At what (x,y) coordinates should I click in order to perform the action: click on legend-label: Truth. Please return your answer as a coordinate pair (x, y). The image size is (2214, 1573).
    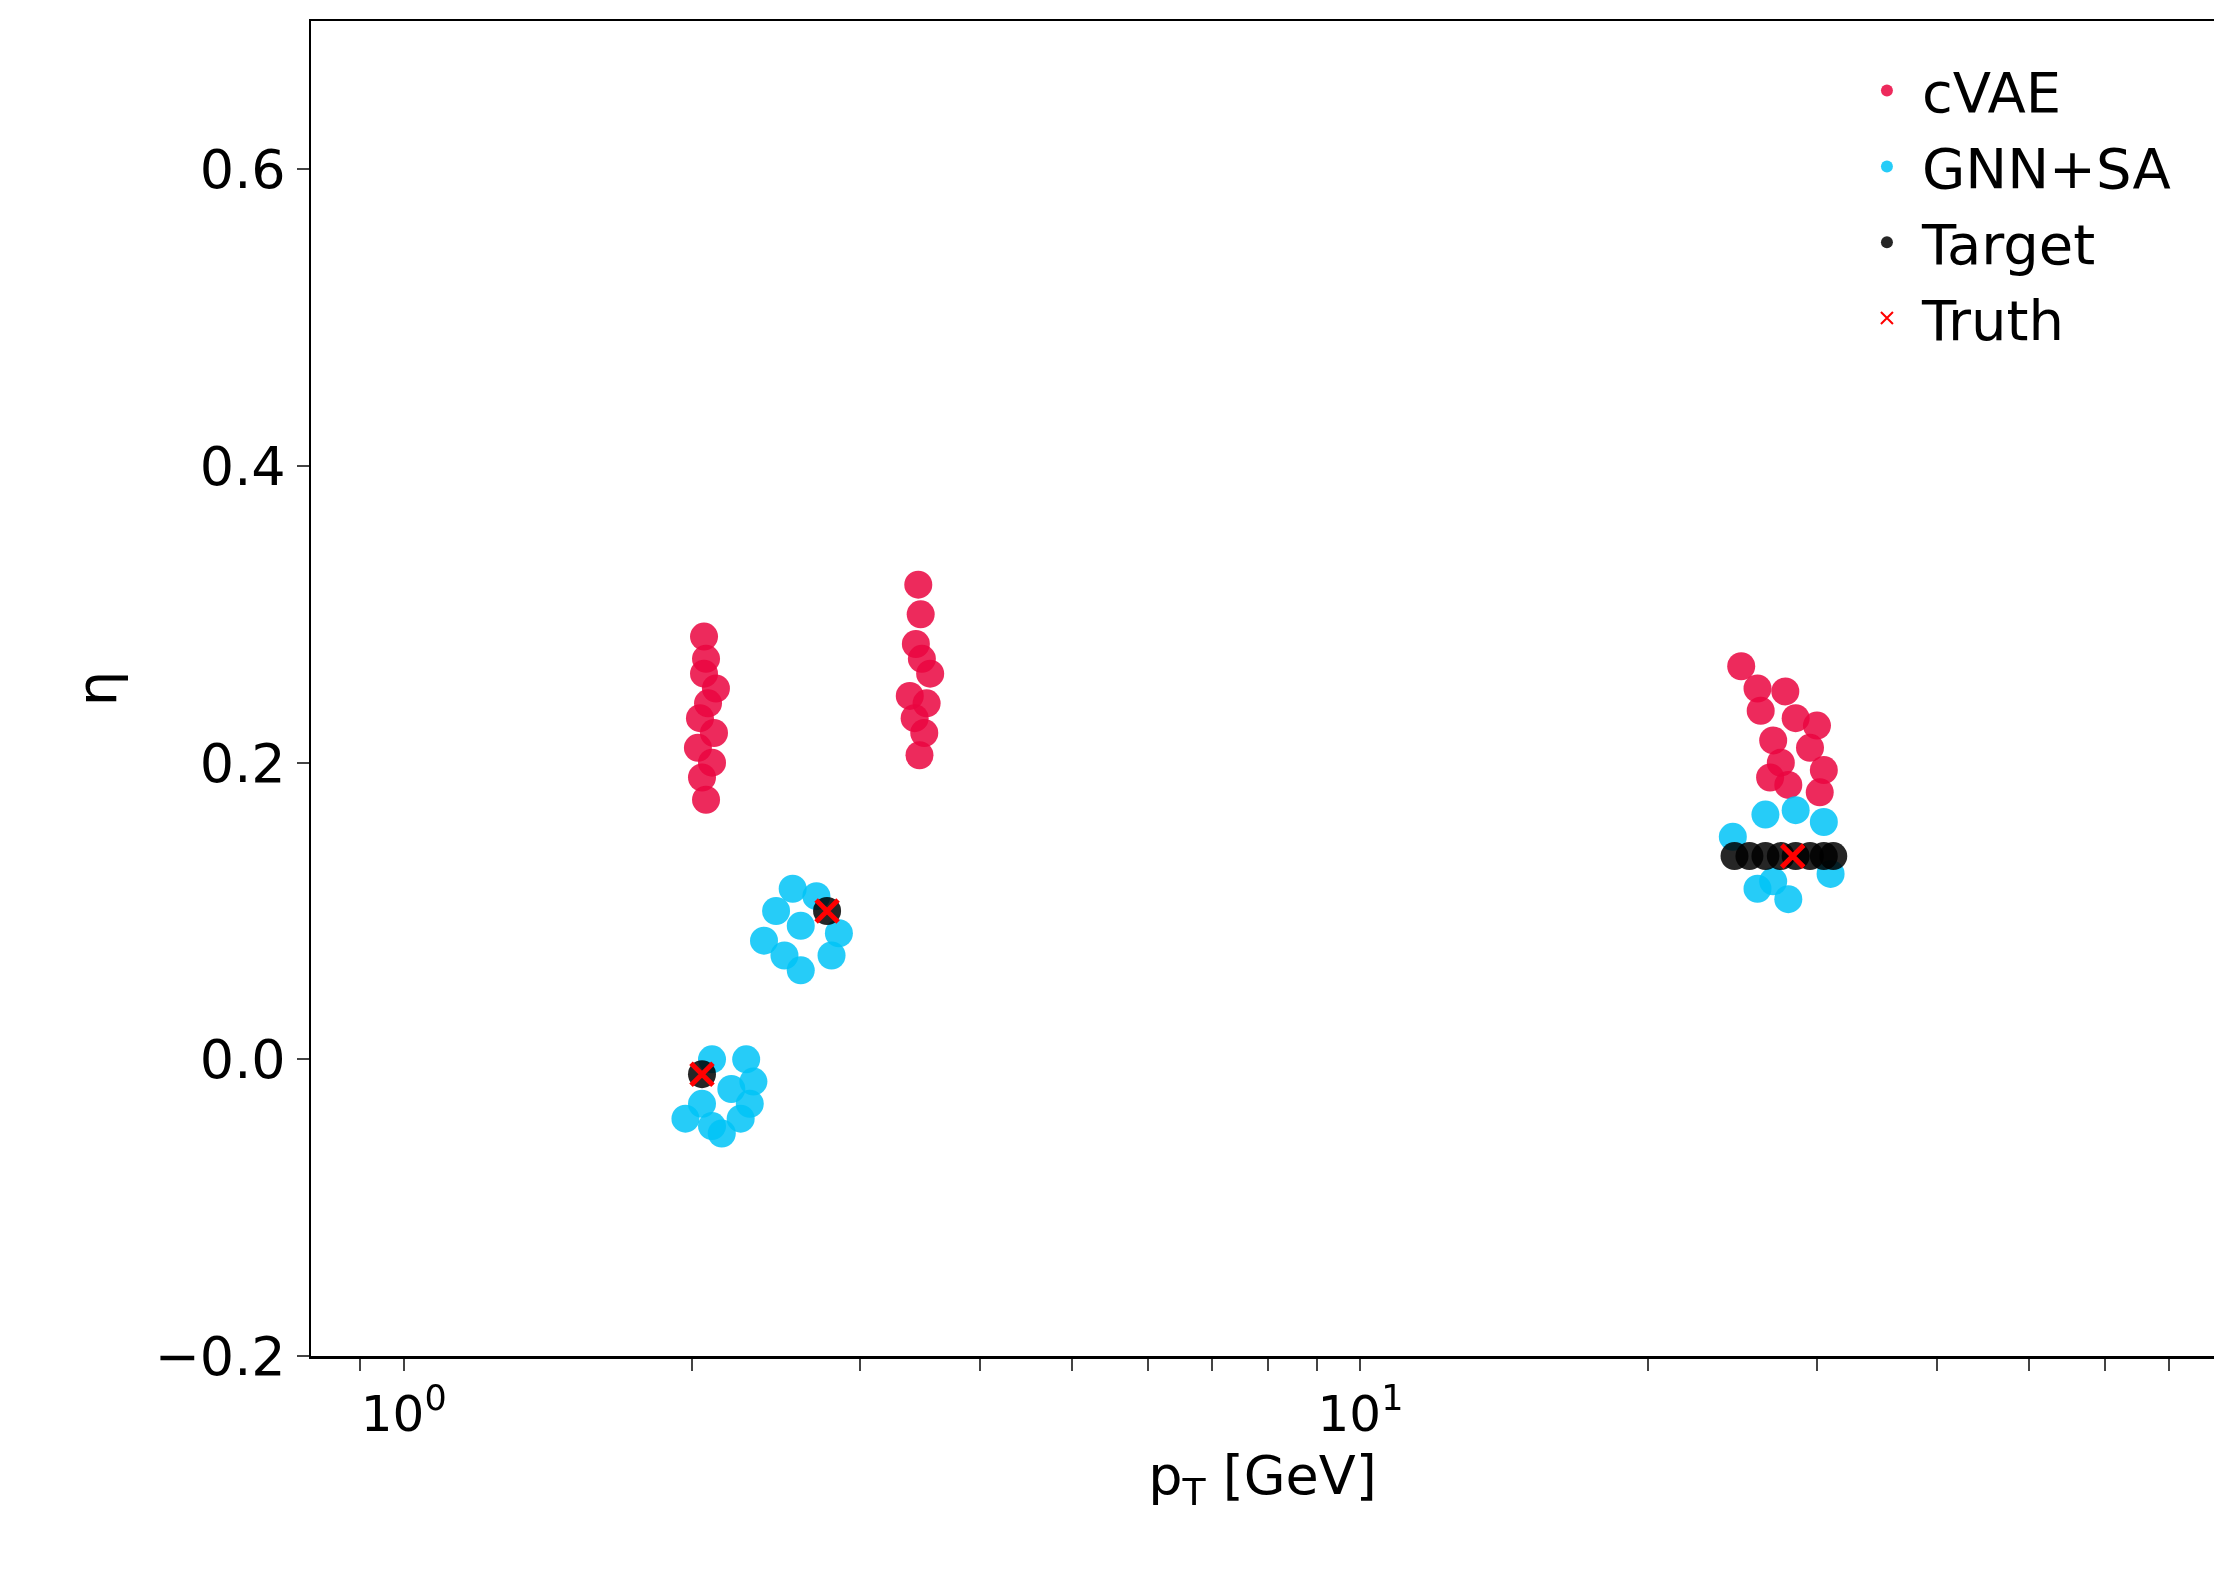
    Looking at the image, I should click on (1992, 320).